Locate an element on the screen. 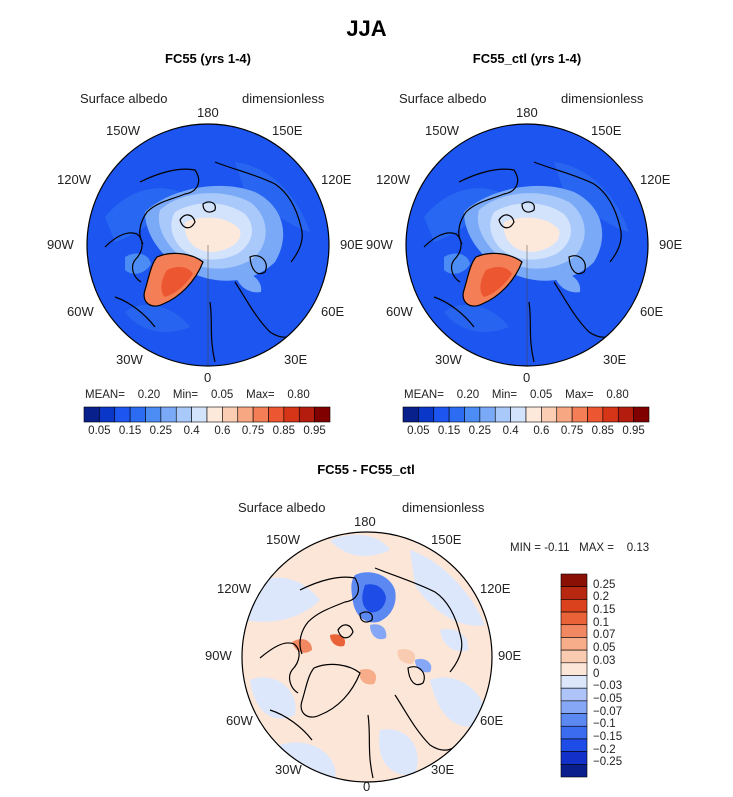 The image size is (733, 797). panel3-lon-90w: 90W is located at coordinates (218, 655).